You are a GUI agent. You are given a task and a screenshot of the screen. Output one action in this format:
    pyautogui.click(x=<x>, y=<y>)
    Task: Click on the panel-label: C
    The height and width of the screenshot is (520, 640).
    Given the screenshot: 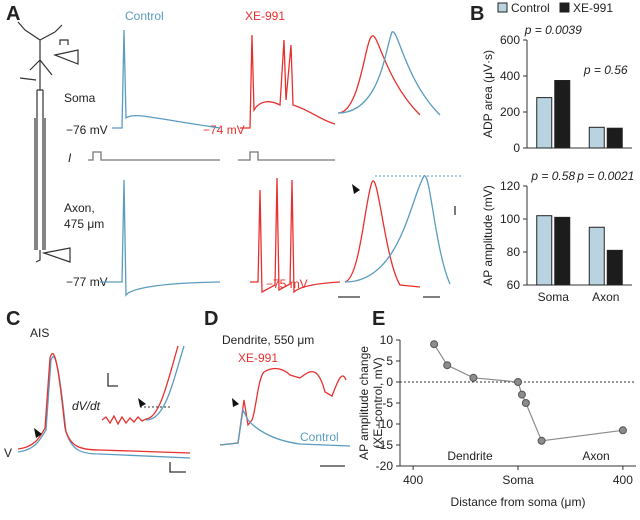 What is the action you would take?
    pyautogui.click(x=13, y=319)
    